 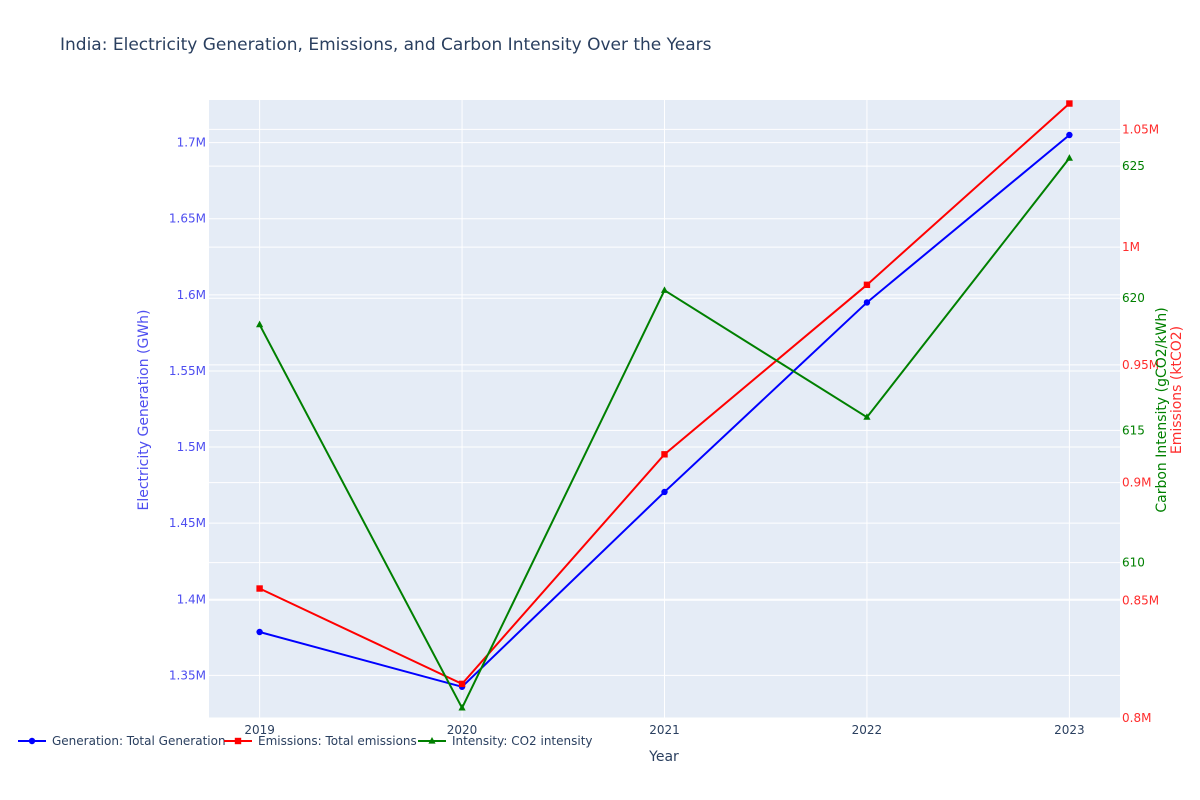 What do you see at coordinates (1131, 247) in the screenshot?
I see `y-emissions-tick-label: 1M` at bounding box center [1131, 247].